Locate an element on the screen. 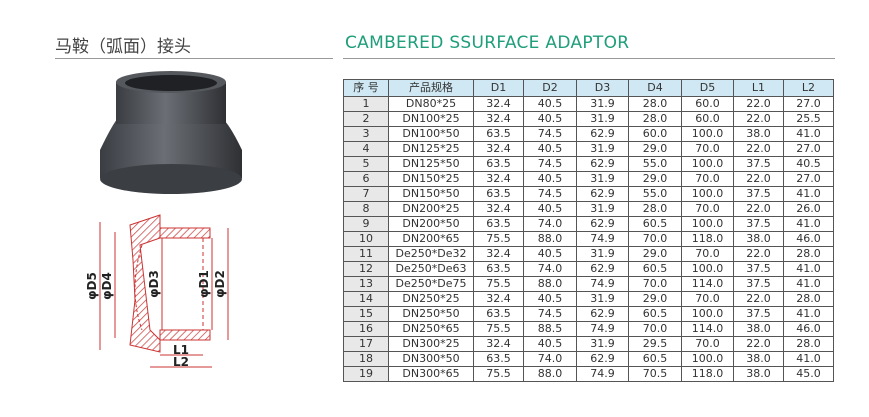  table-cell: DN200*25 is located at coordinates (431, 209).